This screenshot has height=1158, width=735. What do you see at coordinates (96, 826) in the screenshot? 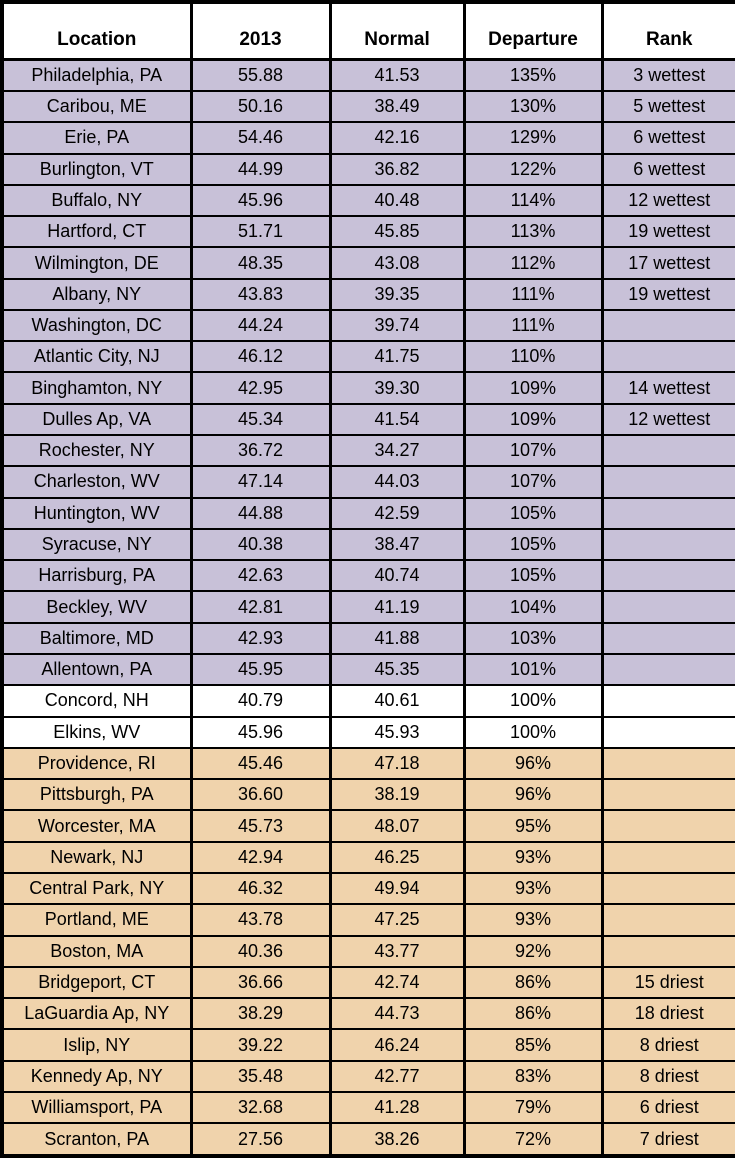
I see `cell-location: Worcester, MA` at bounding box center [96, 826].